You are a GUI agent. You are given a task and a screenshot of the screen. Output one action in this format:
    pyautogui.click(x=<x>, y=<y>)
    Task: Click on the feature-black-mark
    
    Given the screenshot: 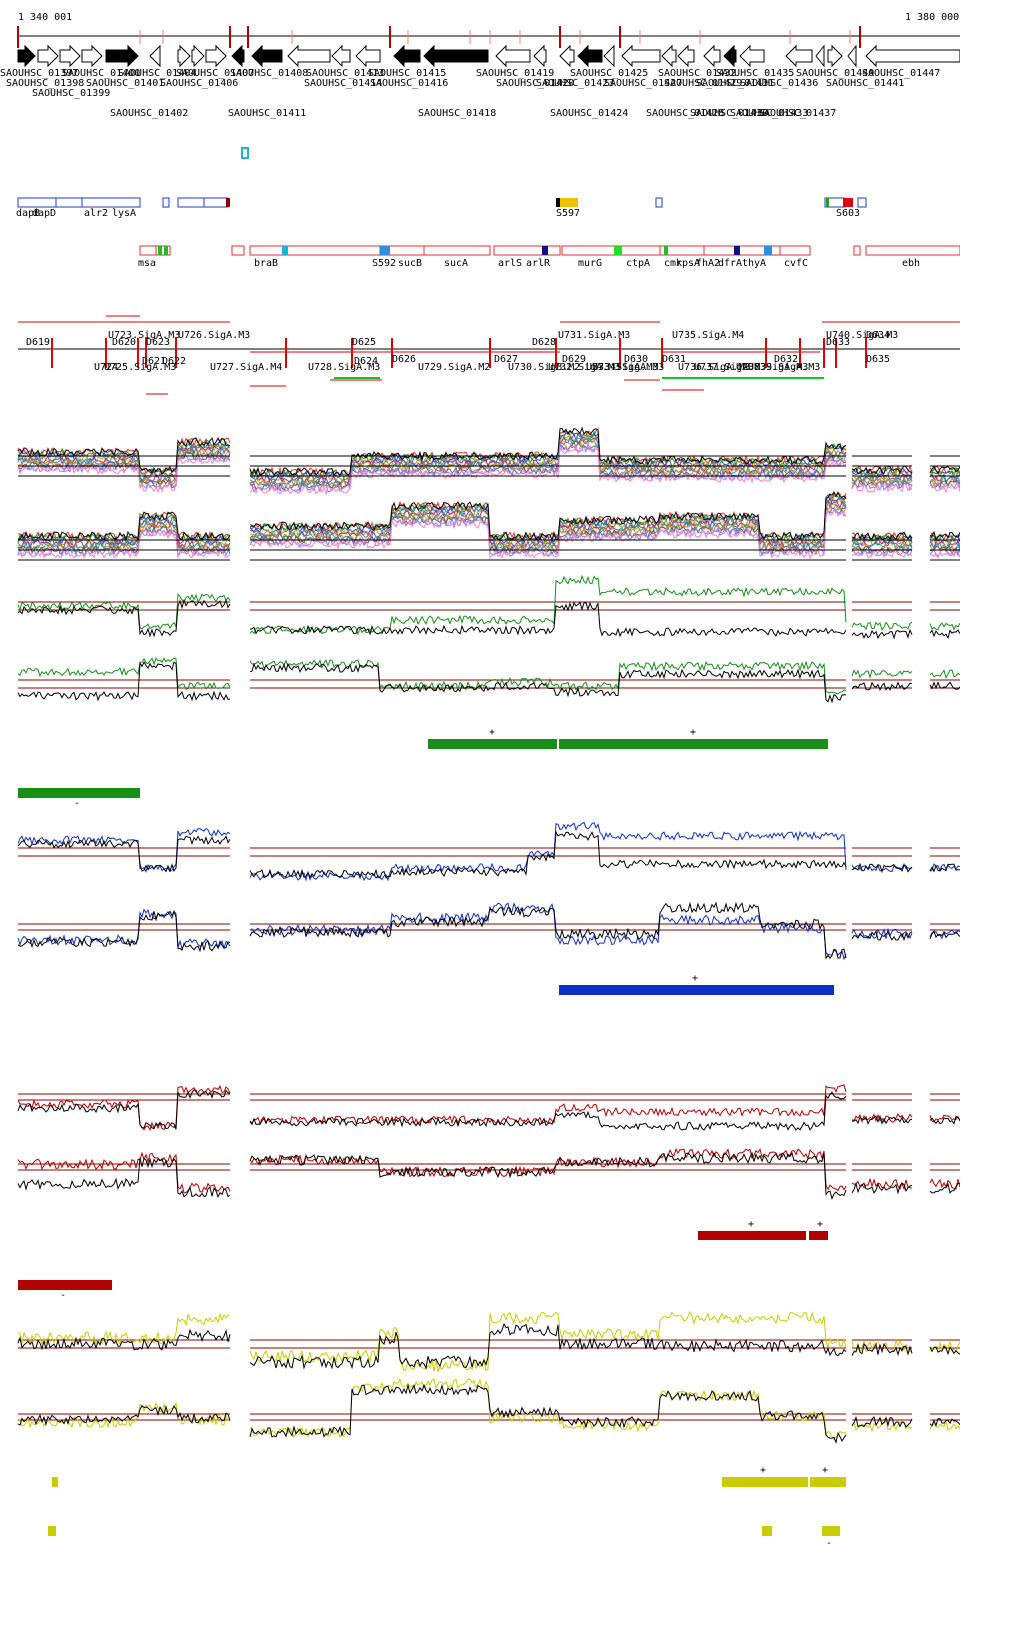 What is the action you would take?
    pyautogui.click(x=558, y=202)
    